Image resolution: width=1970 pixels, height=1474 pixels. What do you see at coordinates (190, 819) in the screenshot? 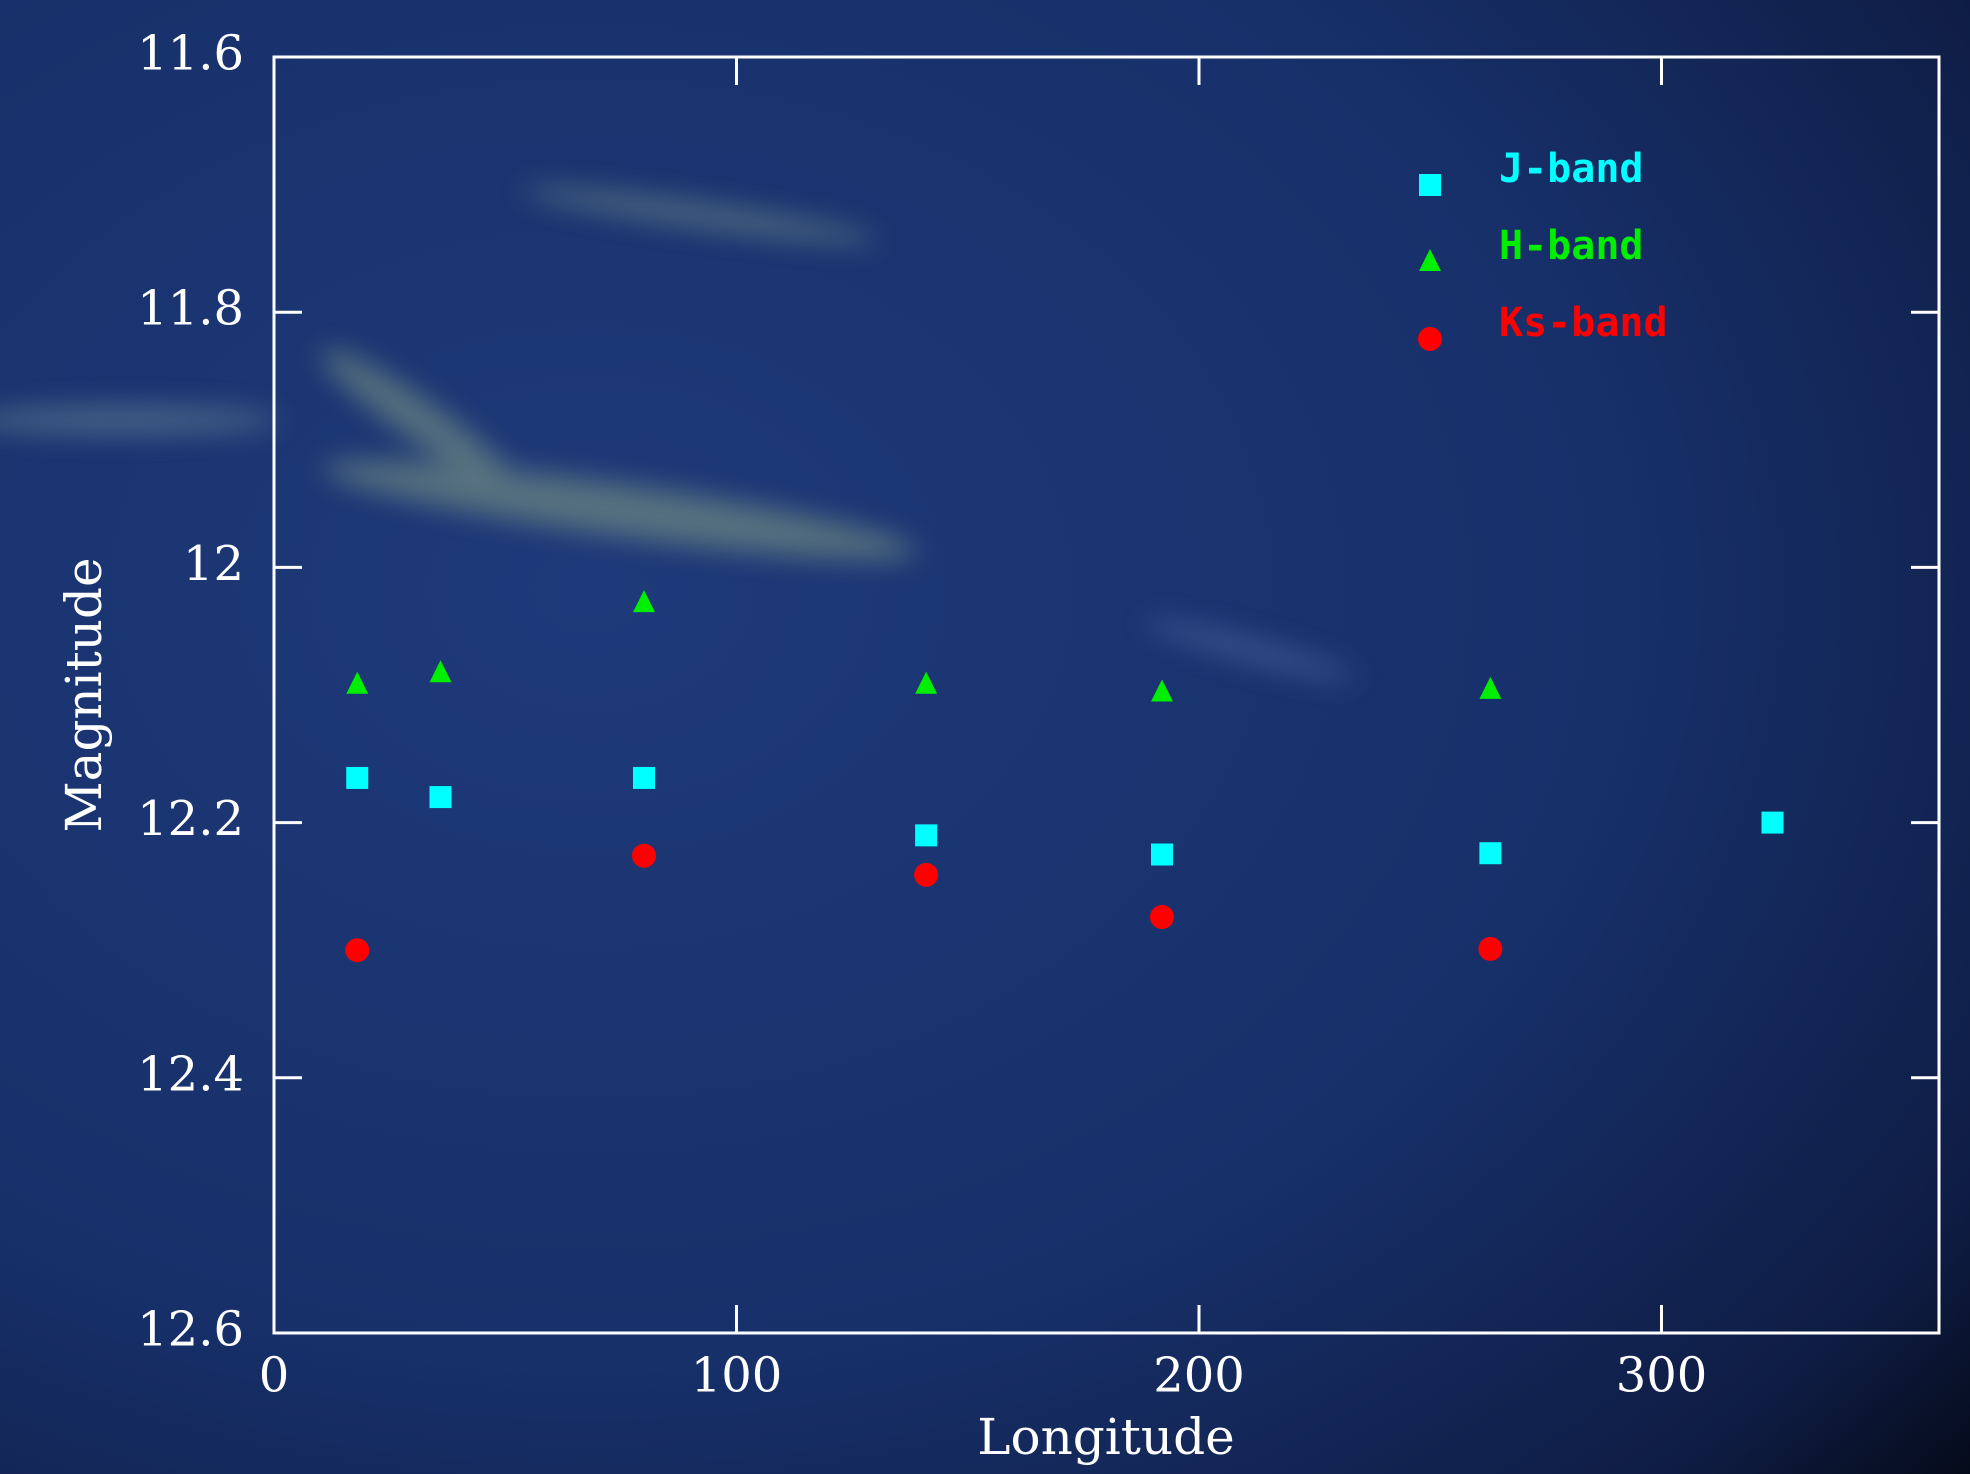
I see `y-tick-label: 12.2` at bounding box center [190, 819].